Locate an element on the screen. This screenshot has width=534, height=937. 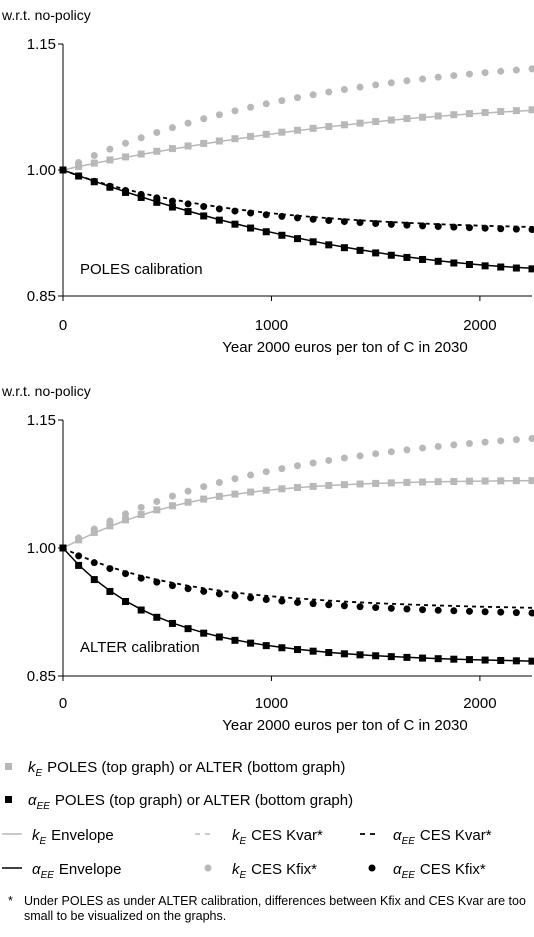
legend-marker-aEE-kfix is located at coordinates (372, 868).